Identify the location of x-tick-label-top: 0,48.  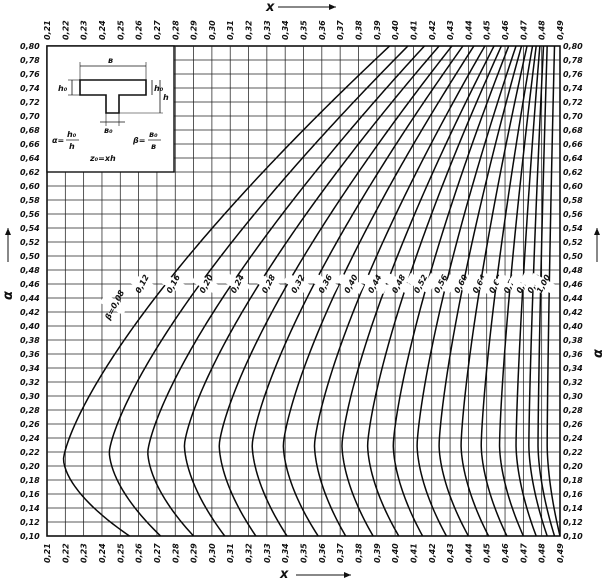
(542, 30).